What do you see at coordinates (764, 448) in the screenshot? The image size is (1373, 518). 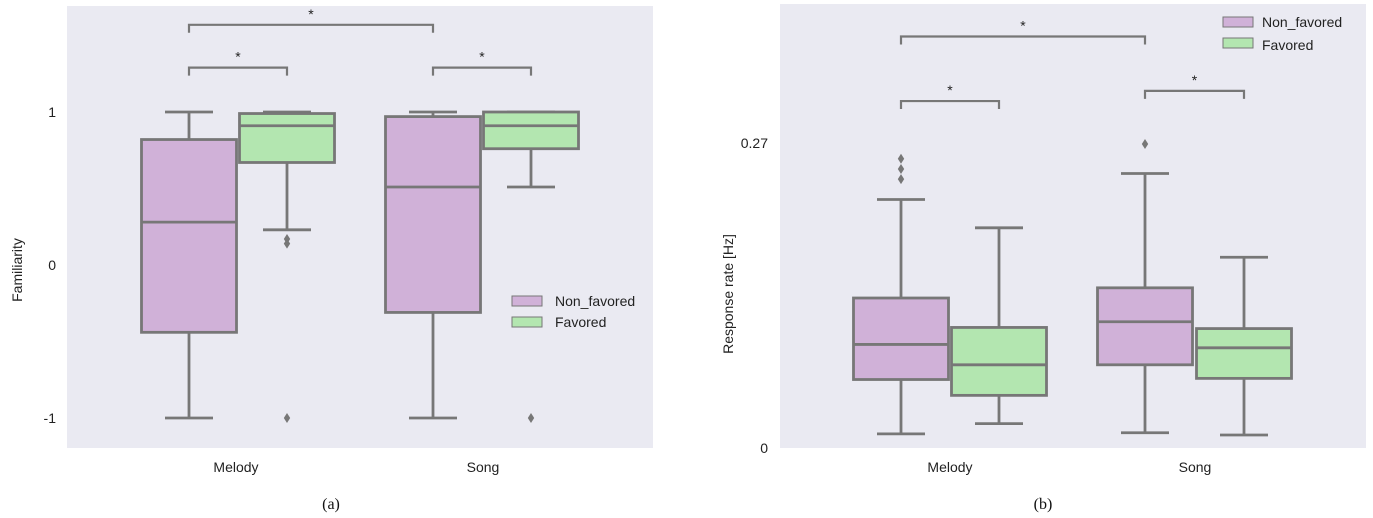 I see `y-tick-label-b-0: 0` at bounding box center [764, 448].